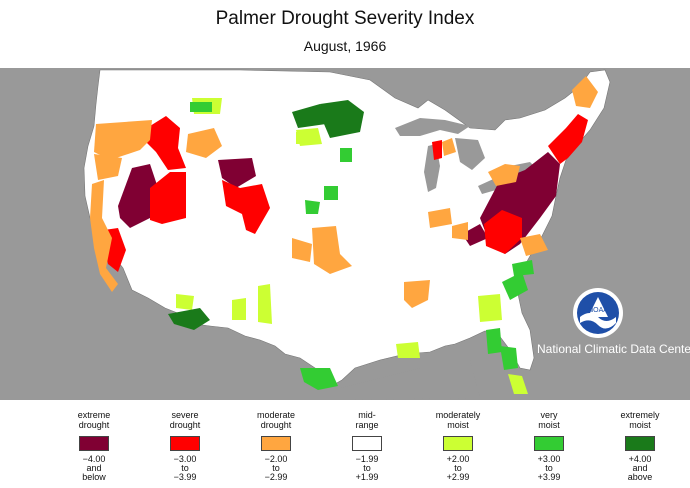 The width and height of the screenshot is (690, 488). Describe the element at coordinates (123, 140) in the screenshot. I see `pacific-nw-moderate` at that location.